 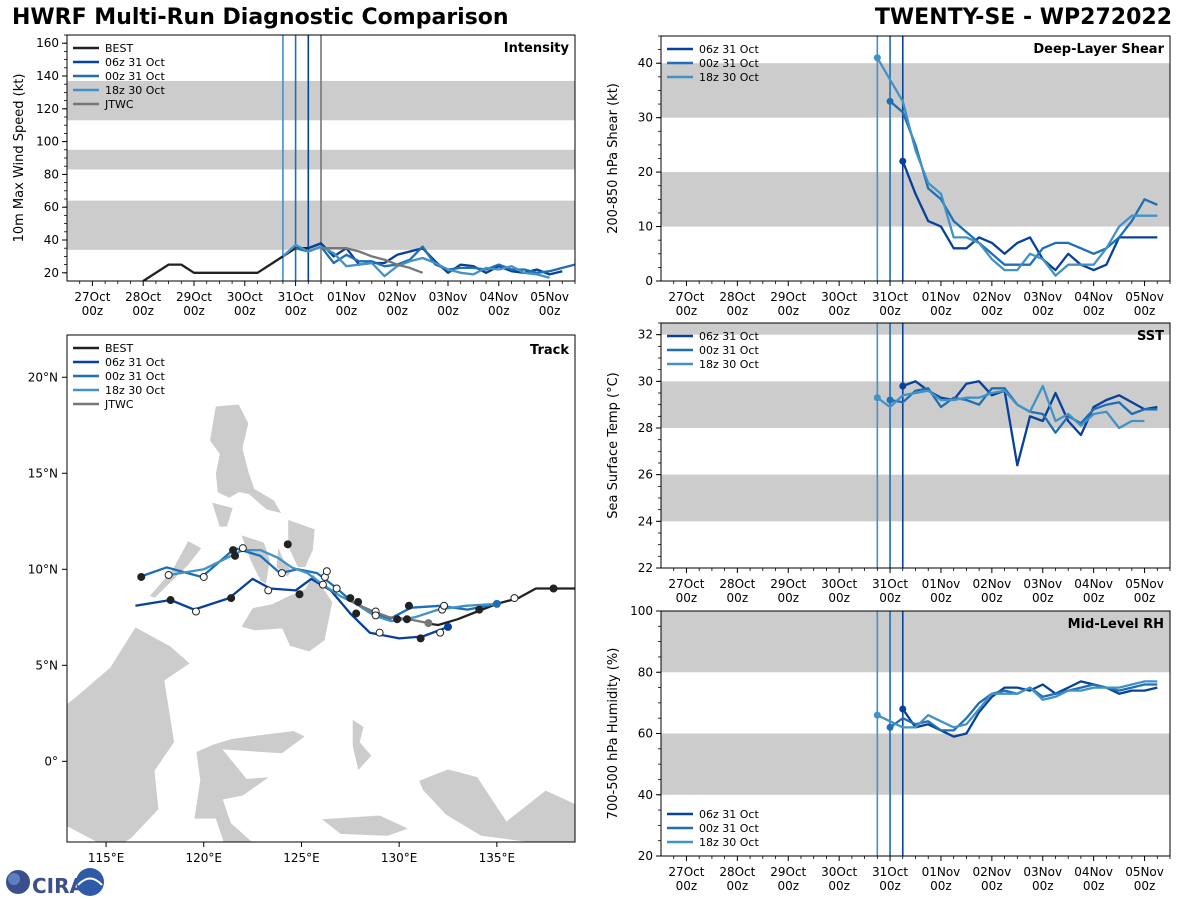 I want to click on intensity-xtick-label-date: 30Oct, so click(x=245, y=297).